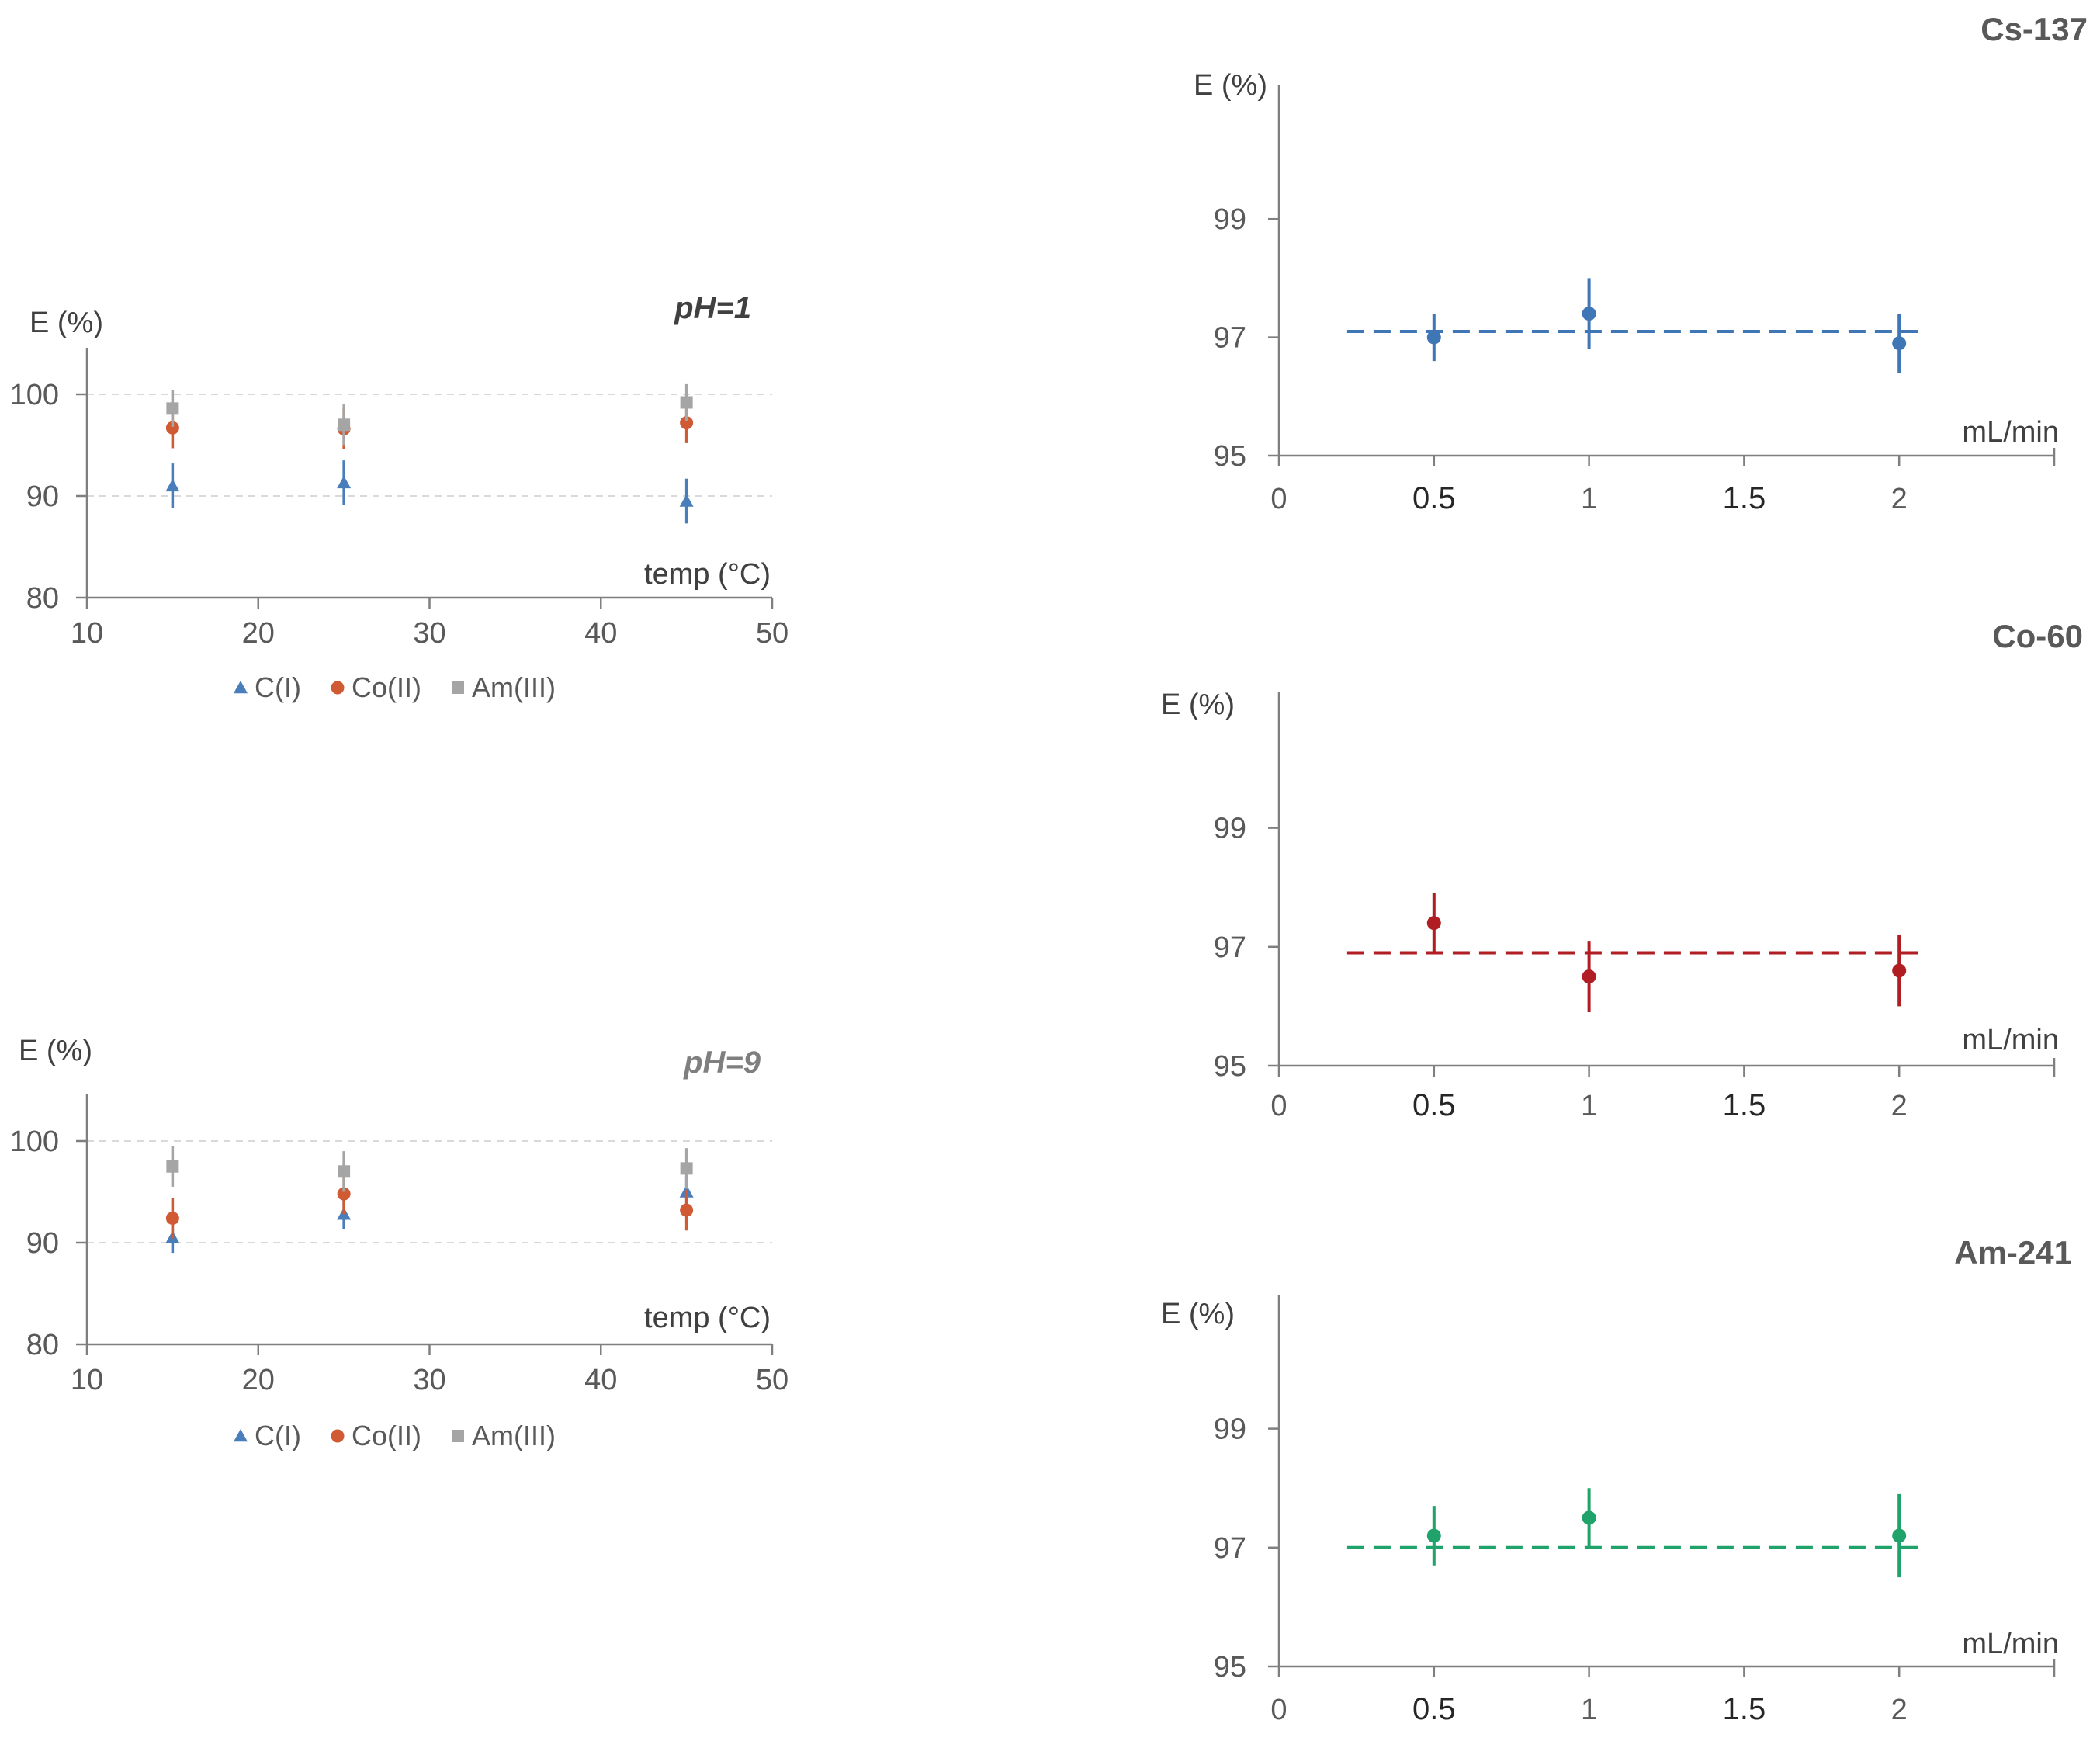 This screenshot has height=1741, width=2100. What do you see at coordinates (514, 687) in the screenshot?
I see `legend-entry: Am(III)` at bounding box center [514, 687].